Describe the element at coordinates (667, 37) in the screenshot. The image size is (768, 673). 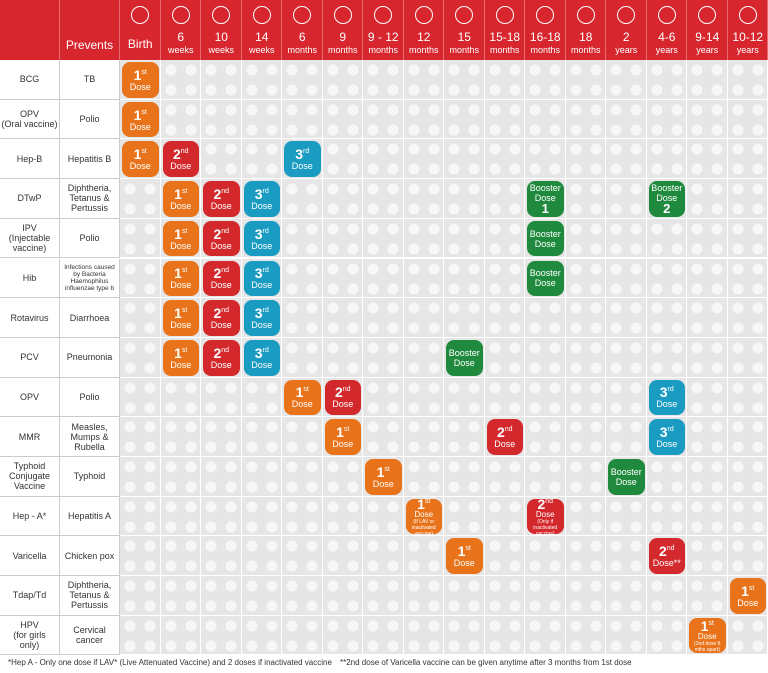
I see `age-line: 4-6` at that location.